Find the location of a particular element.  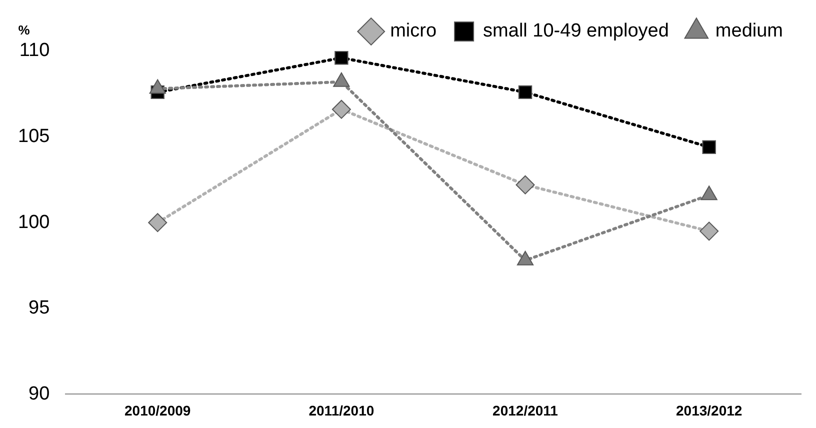

y-tick-label: 110 is located at coordinates (34, 51).